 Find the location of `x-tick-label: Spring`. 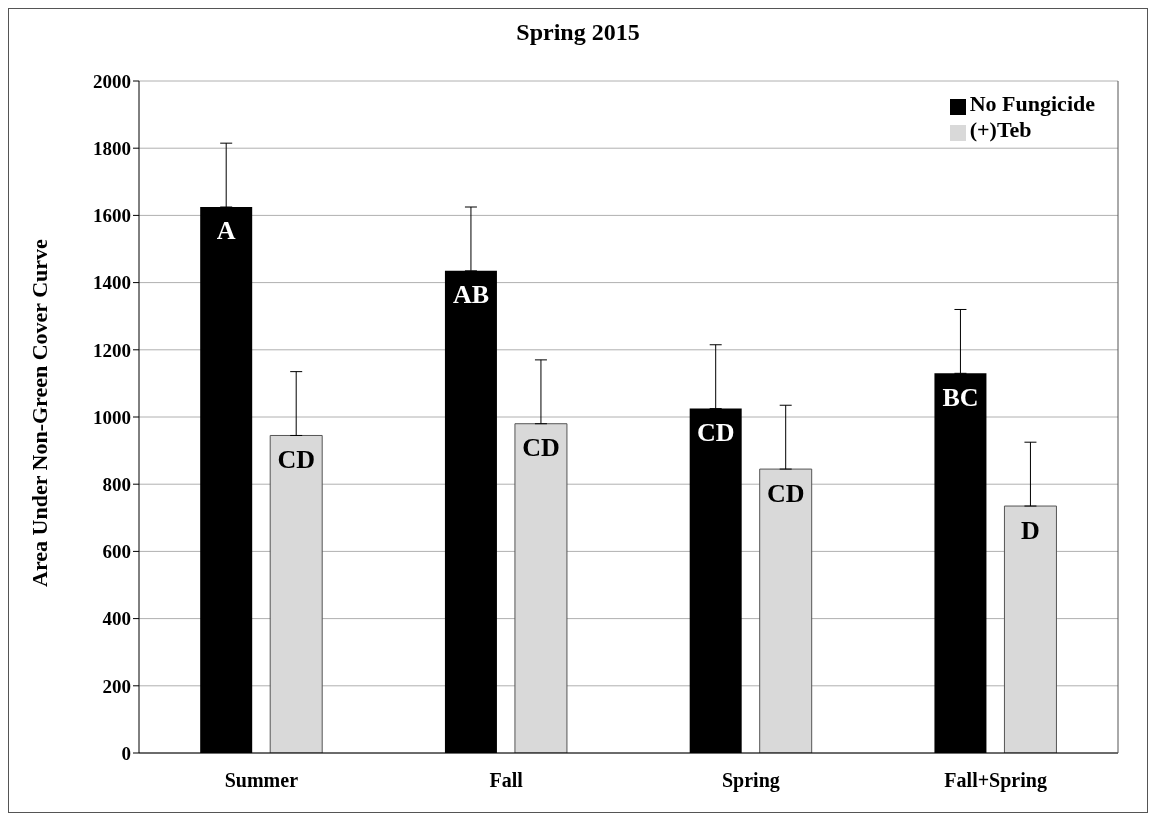

x-tick-label: Spring is located at coordinates (750, 781).